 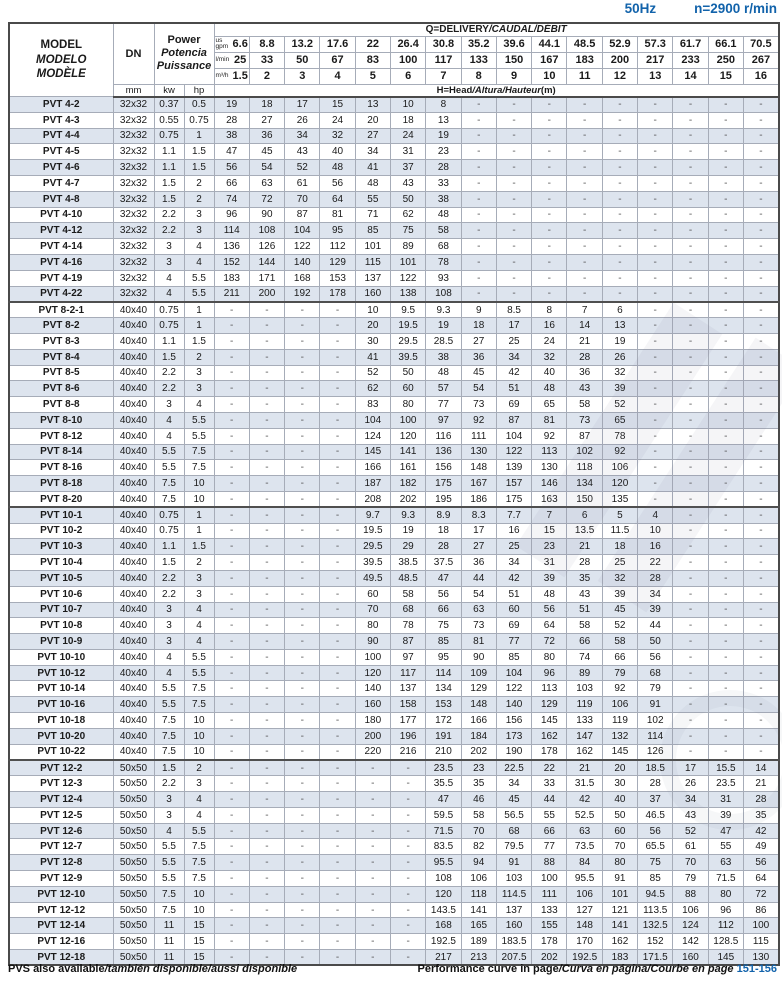 I want to click on head-value-cell: 13, so click(x=443, y=120).